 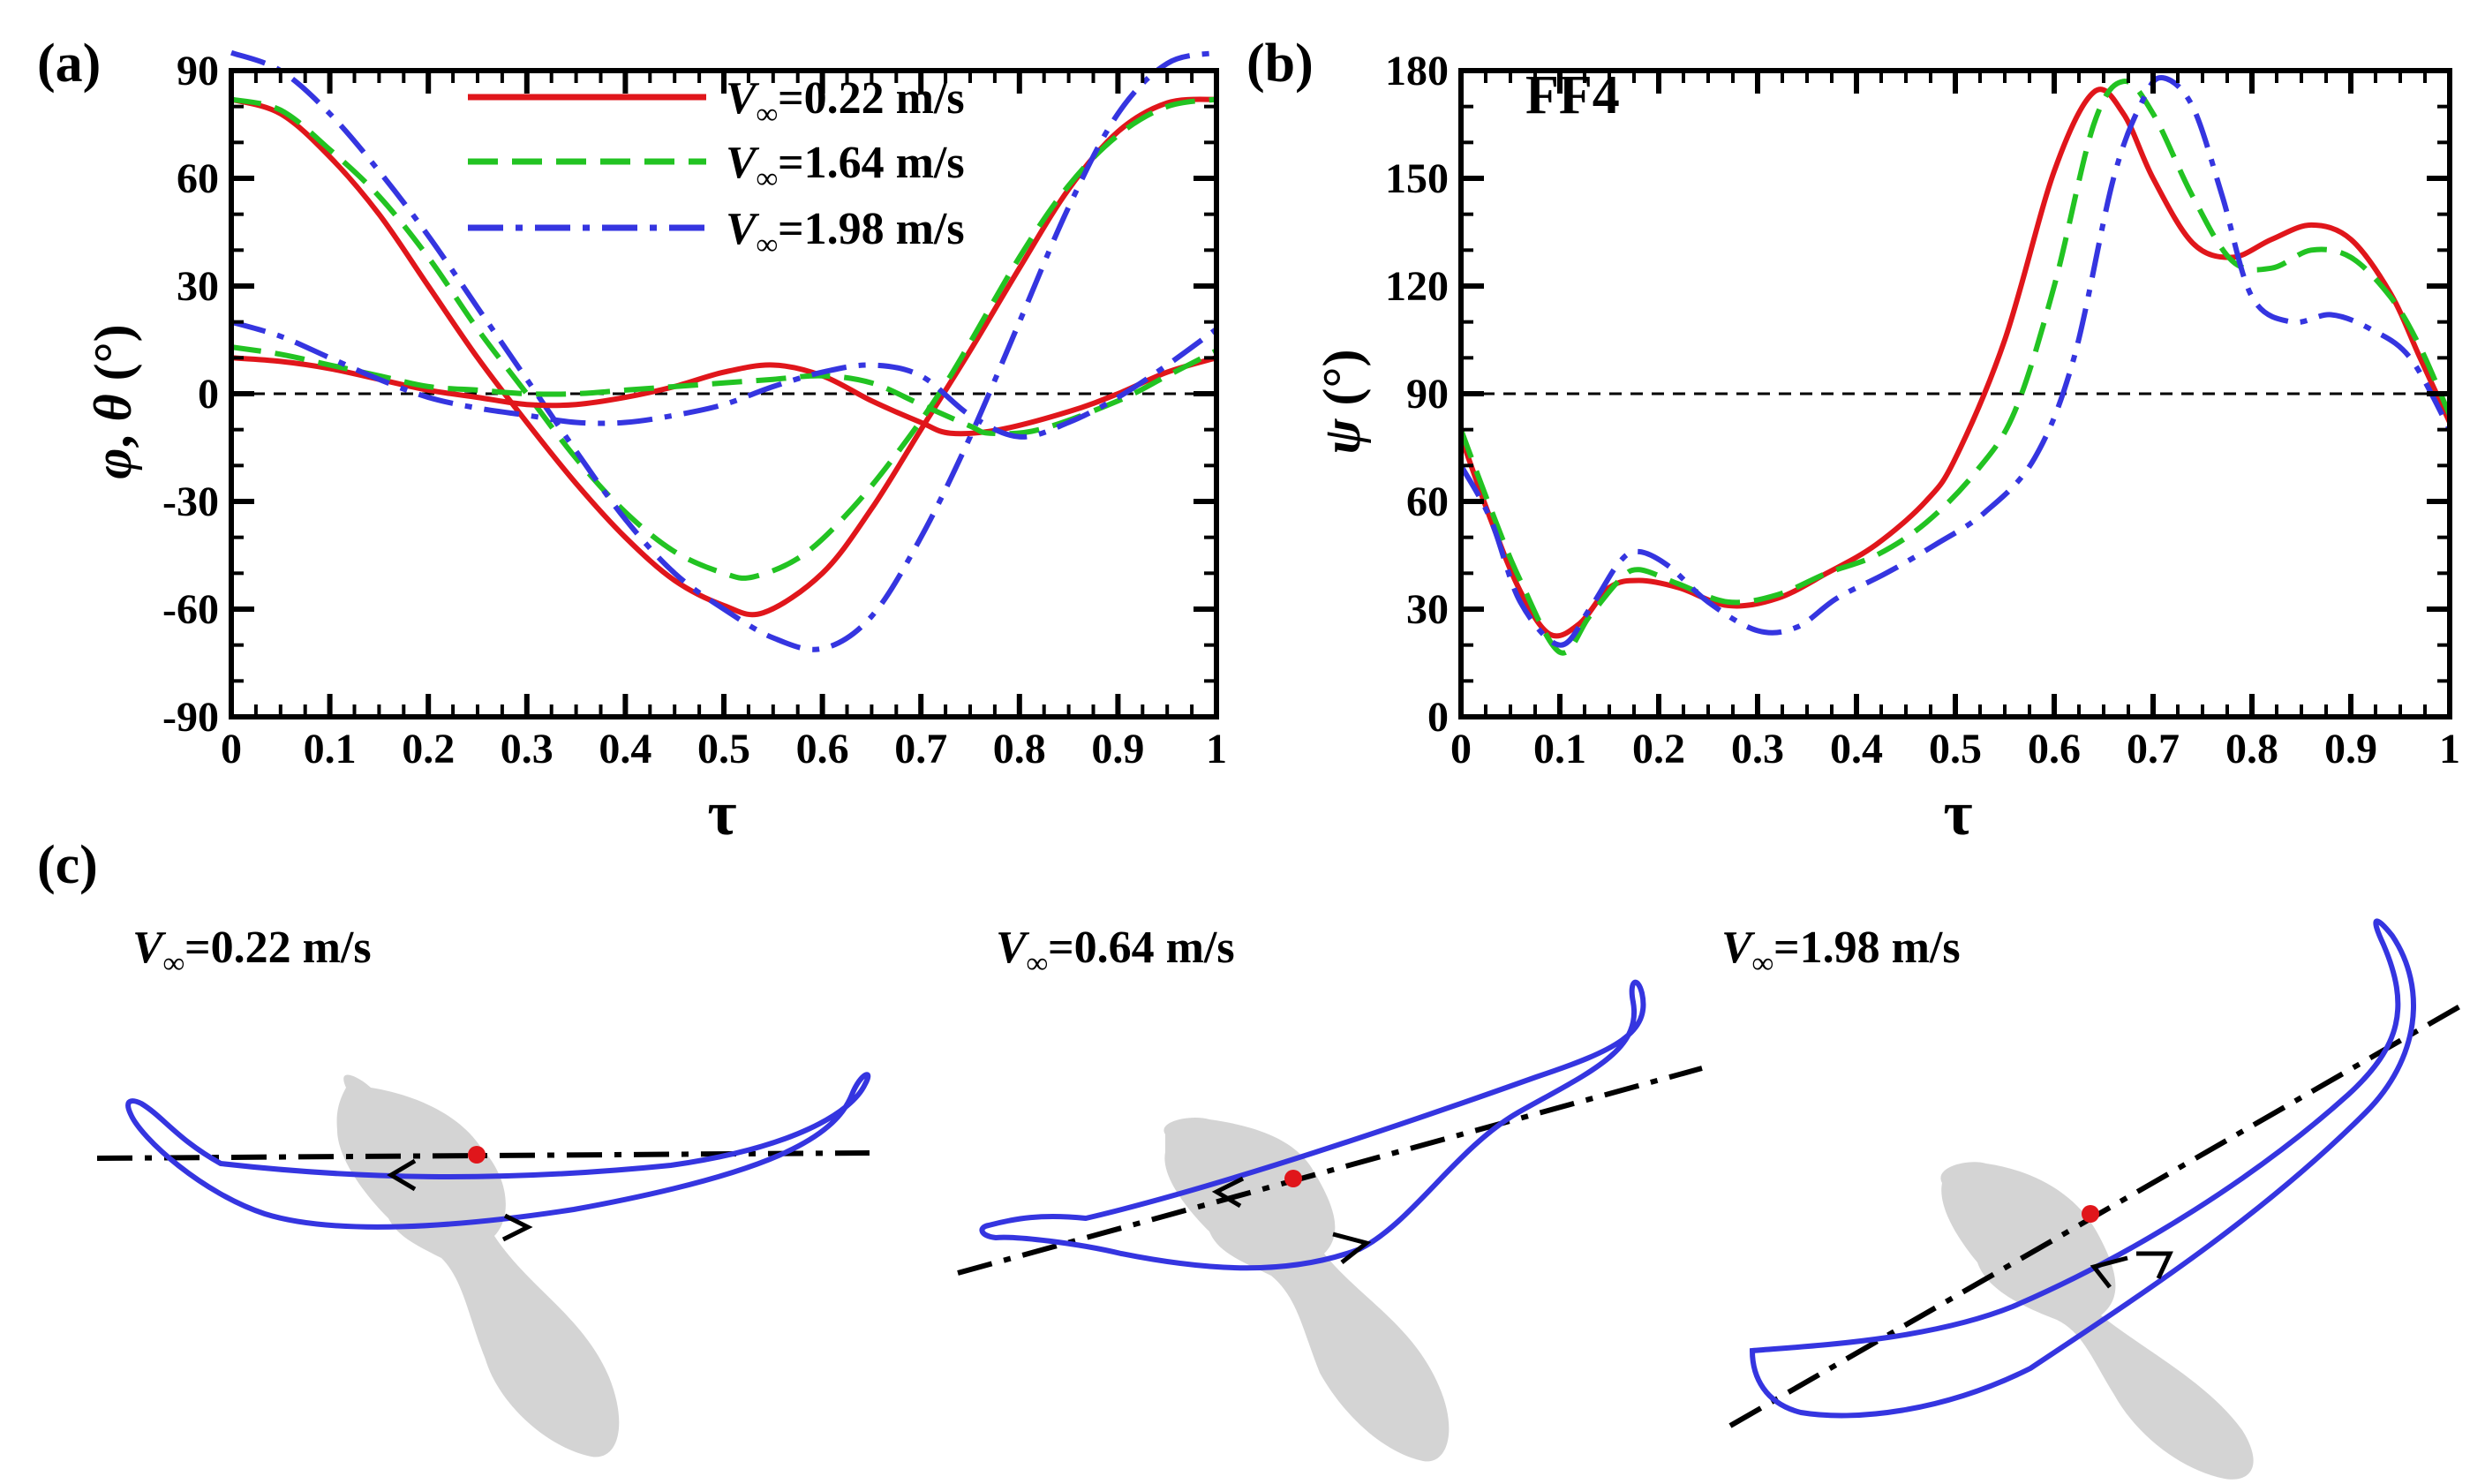 What do you see at coordinates (1417, 71) in the screenshot?
I see `y-tick-label: 180` at bounding box center [1417, 71].